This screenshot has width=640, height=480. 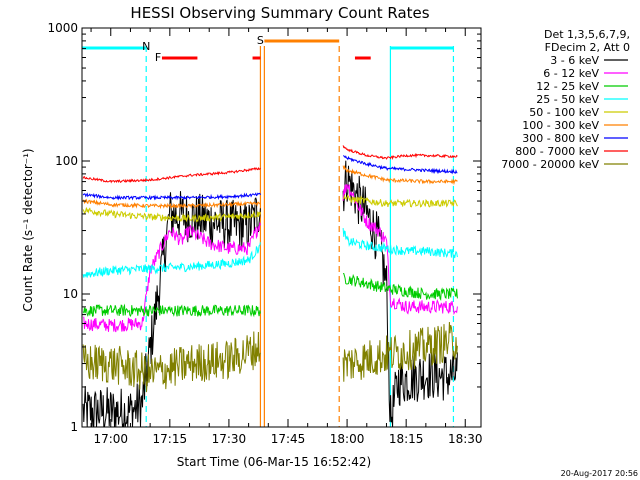 I want to click on x-tick-label: 17:00, so click(x=110, y=439).